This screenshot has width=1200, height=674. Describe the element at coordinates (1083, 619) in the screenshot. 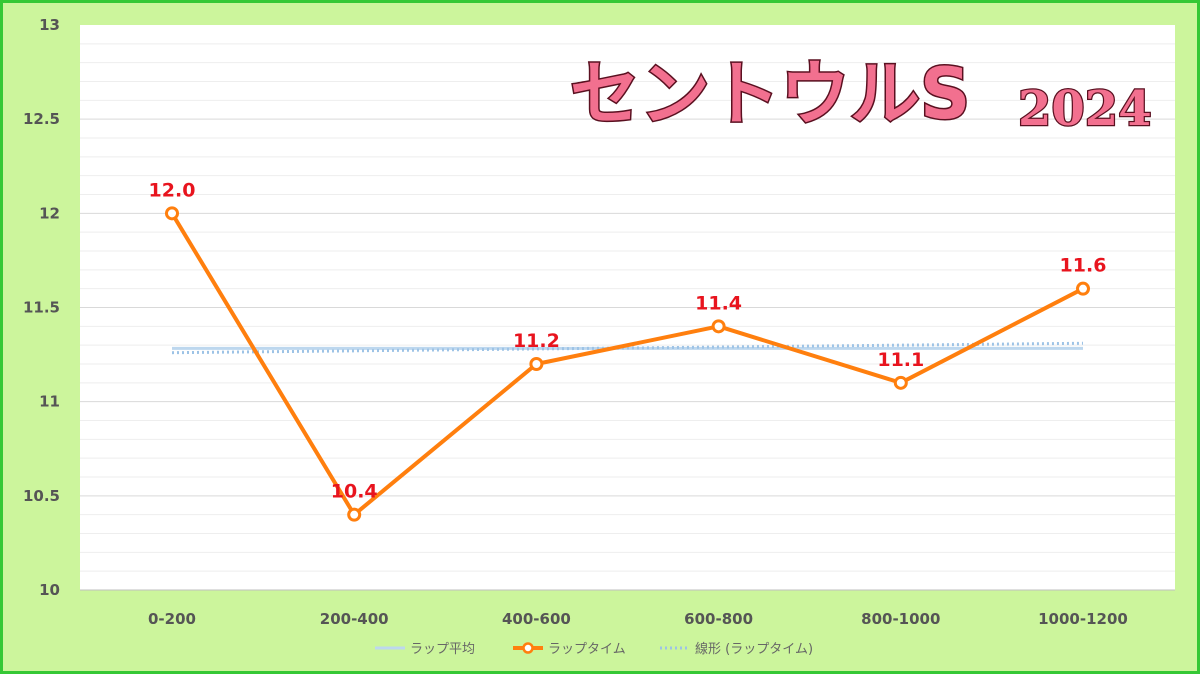

I see `x-tick-label: 1000-1200` at that location.